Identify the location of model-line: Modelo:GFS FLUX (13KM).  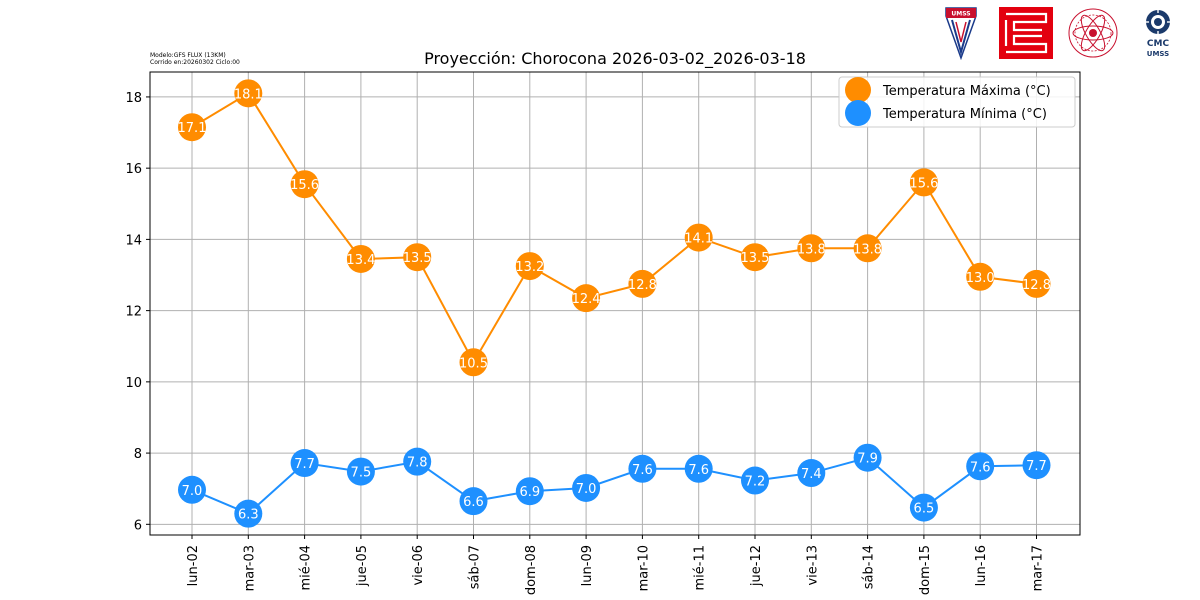
(188, 55).